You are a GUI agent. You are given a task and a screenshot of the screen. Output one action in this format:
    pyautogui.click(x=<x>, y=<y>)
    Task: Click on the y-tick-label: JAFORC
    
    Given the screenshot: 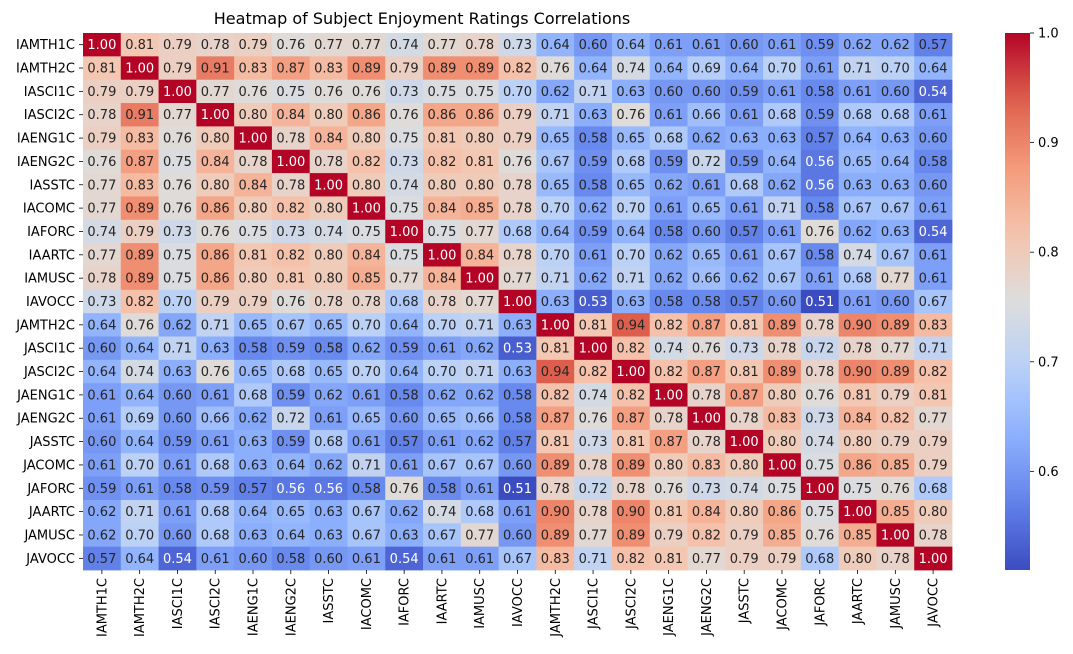 What is the action you would take?
    pyautogui.click(x=50, y=489)
    